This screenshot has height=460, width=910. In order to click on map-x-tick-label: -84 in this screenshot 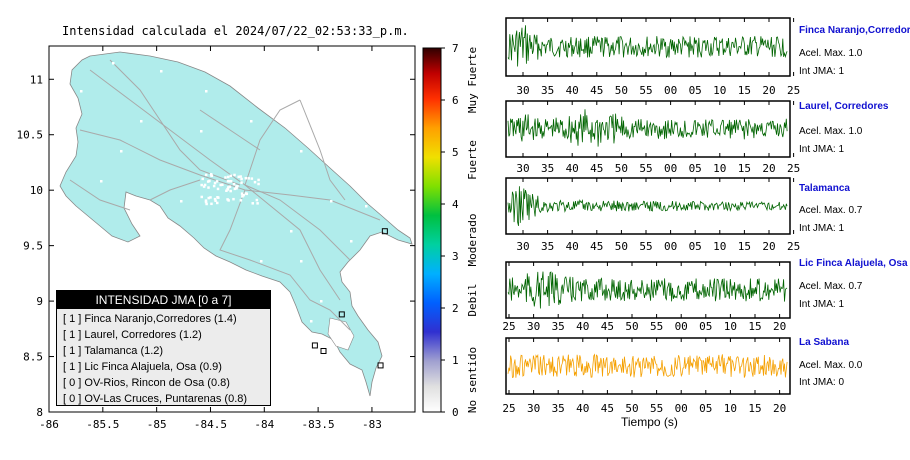, I will do `click(264, 424)`.